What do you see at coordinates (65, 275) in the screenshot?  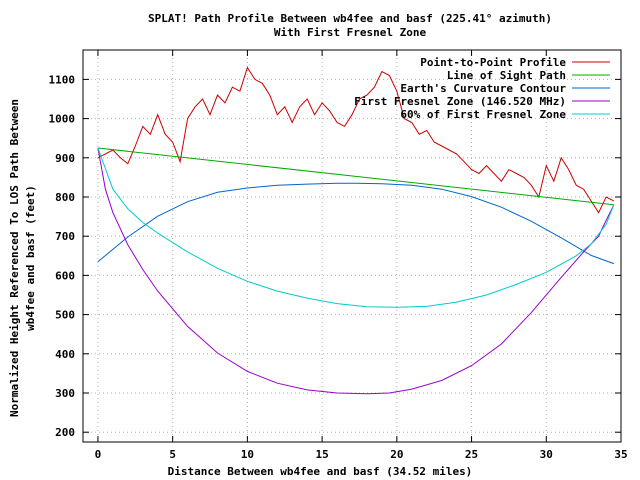 I see `y-tick-label: 600` at bounding box center [65, 275].